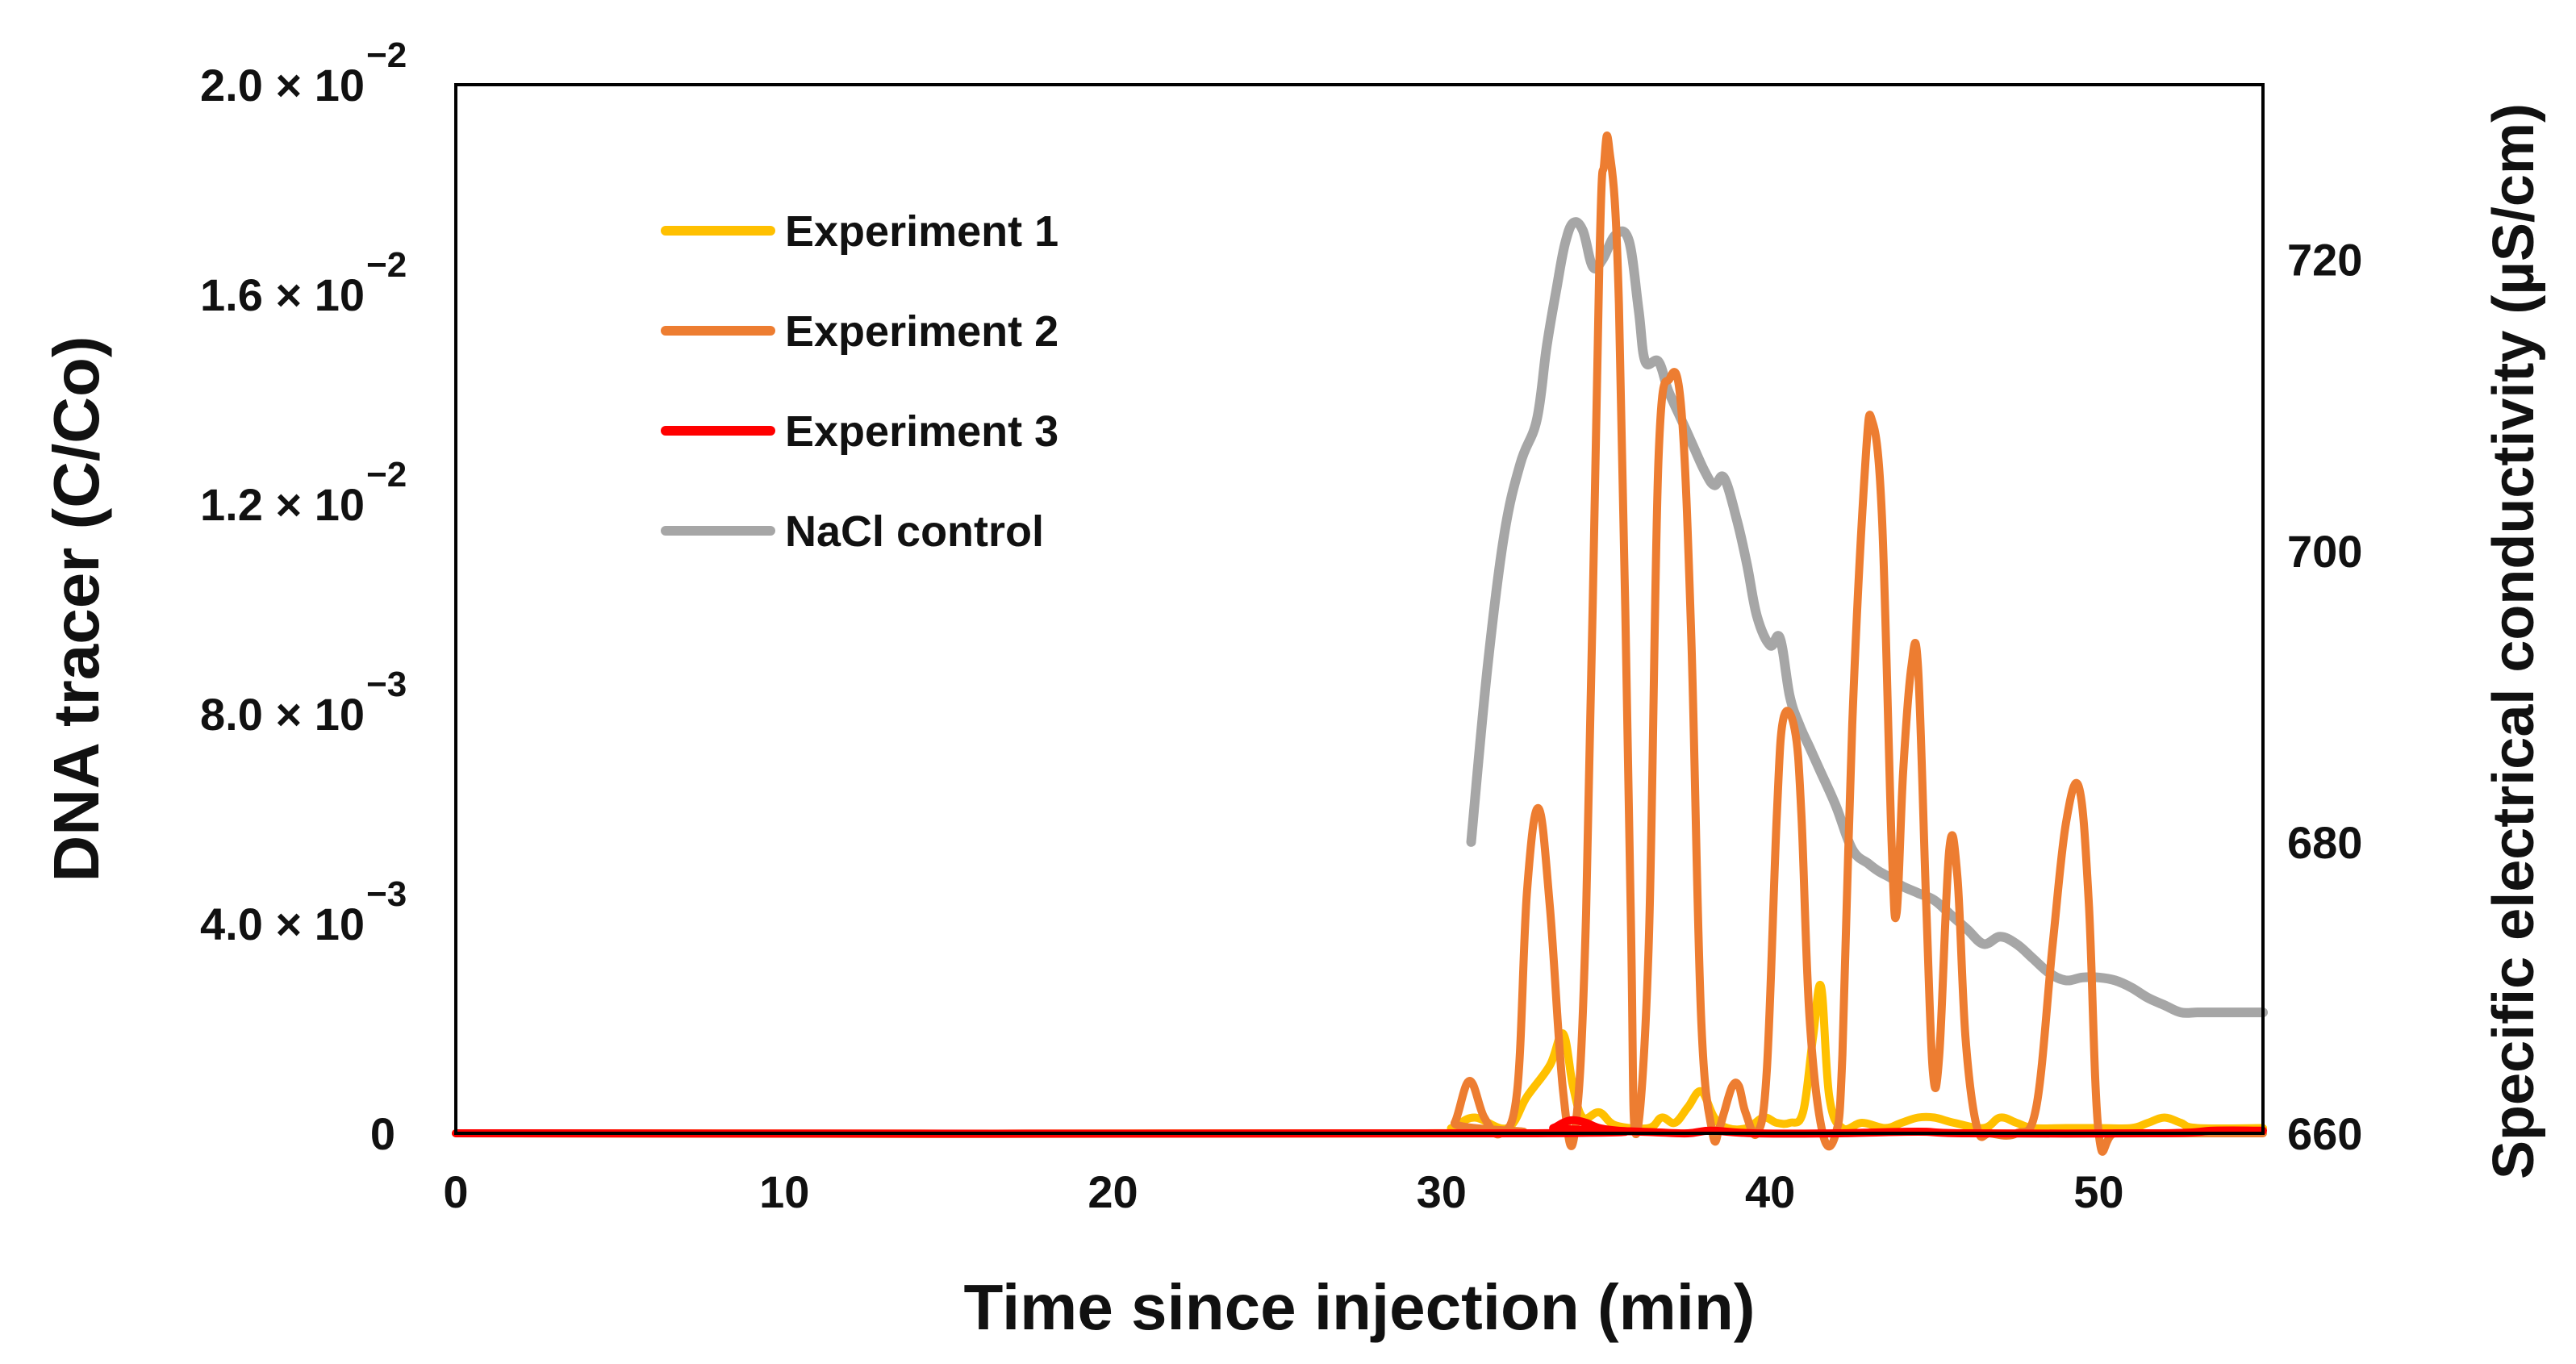 The height and width of the screenshot is (1364, 2576). Describe the element at coordinates (921, 231) in the screenshot. I see `legend-label: Experiment 1` at that location.